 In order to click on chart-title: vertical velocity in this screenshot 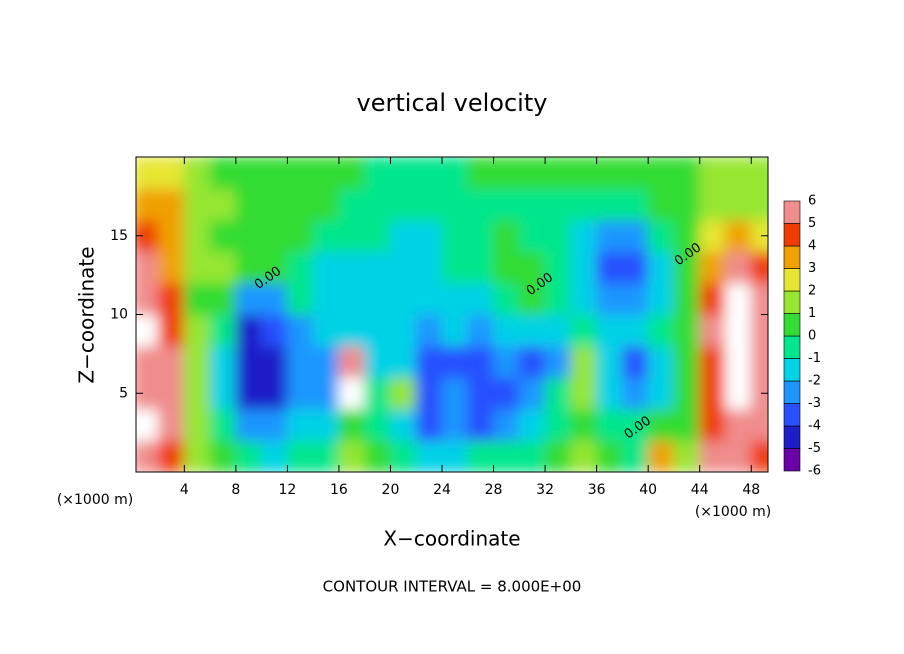, I will do `click(452, 103)`.